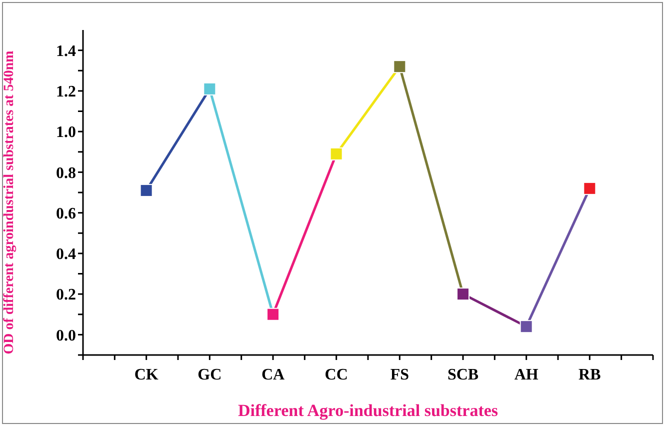 The height and width of the screenshot is (426, 665). I want to click on y-tick-label: 0.4, so click(66, 255).